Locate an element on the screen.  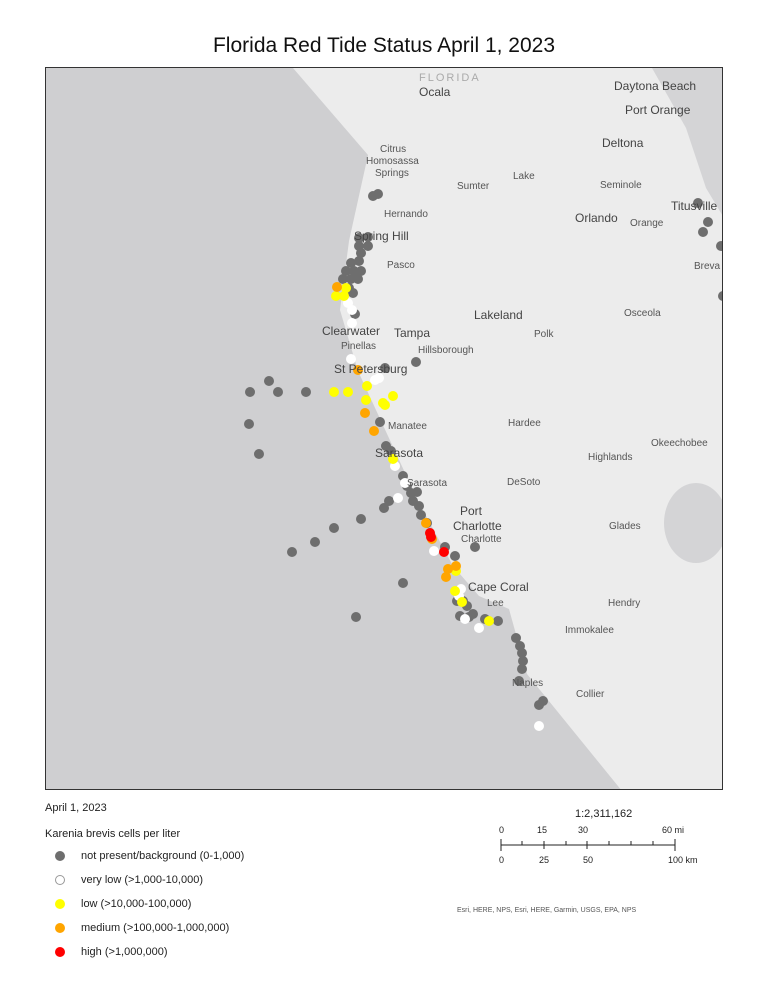
scale-ratio: 1:2,311,162 is located at coordinates (604, 814).